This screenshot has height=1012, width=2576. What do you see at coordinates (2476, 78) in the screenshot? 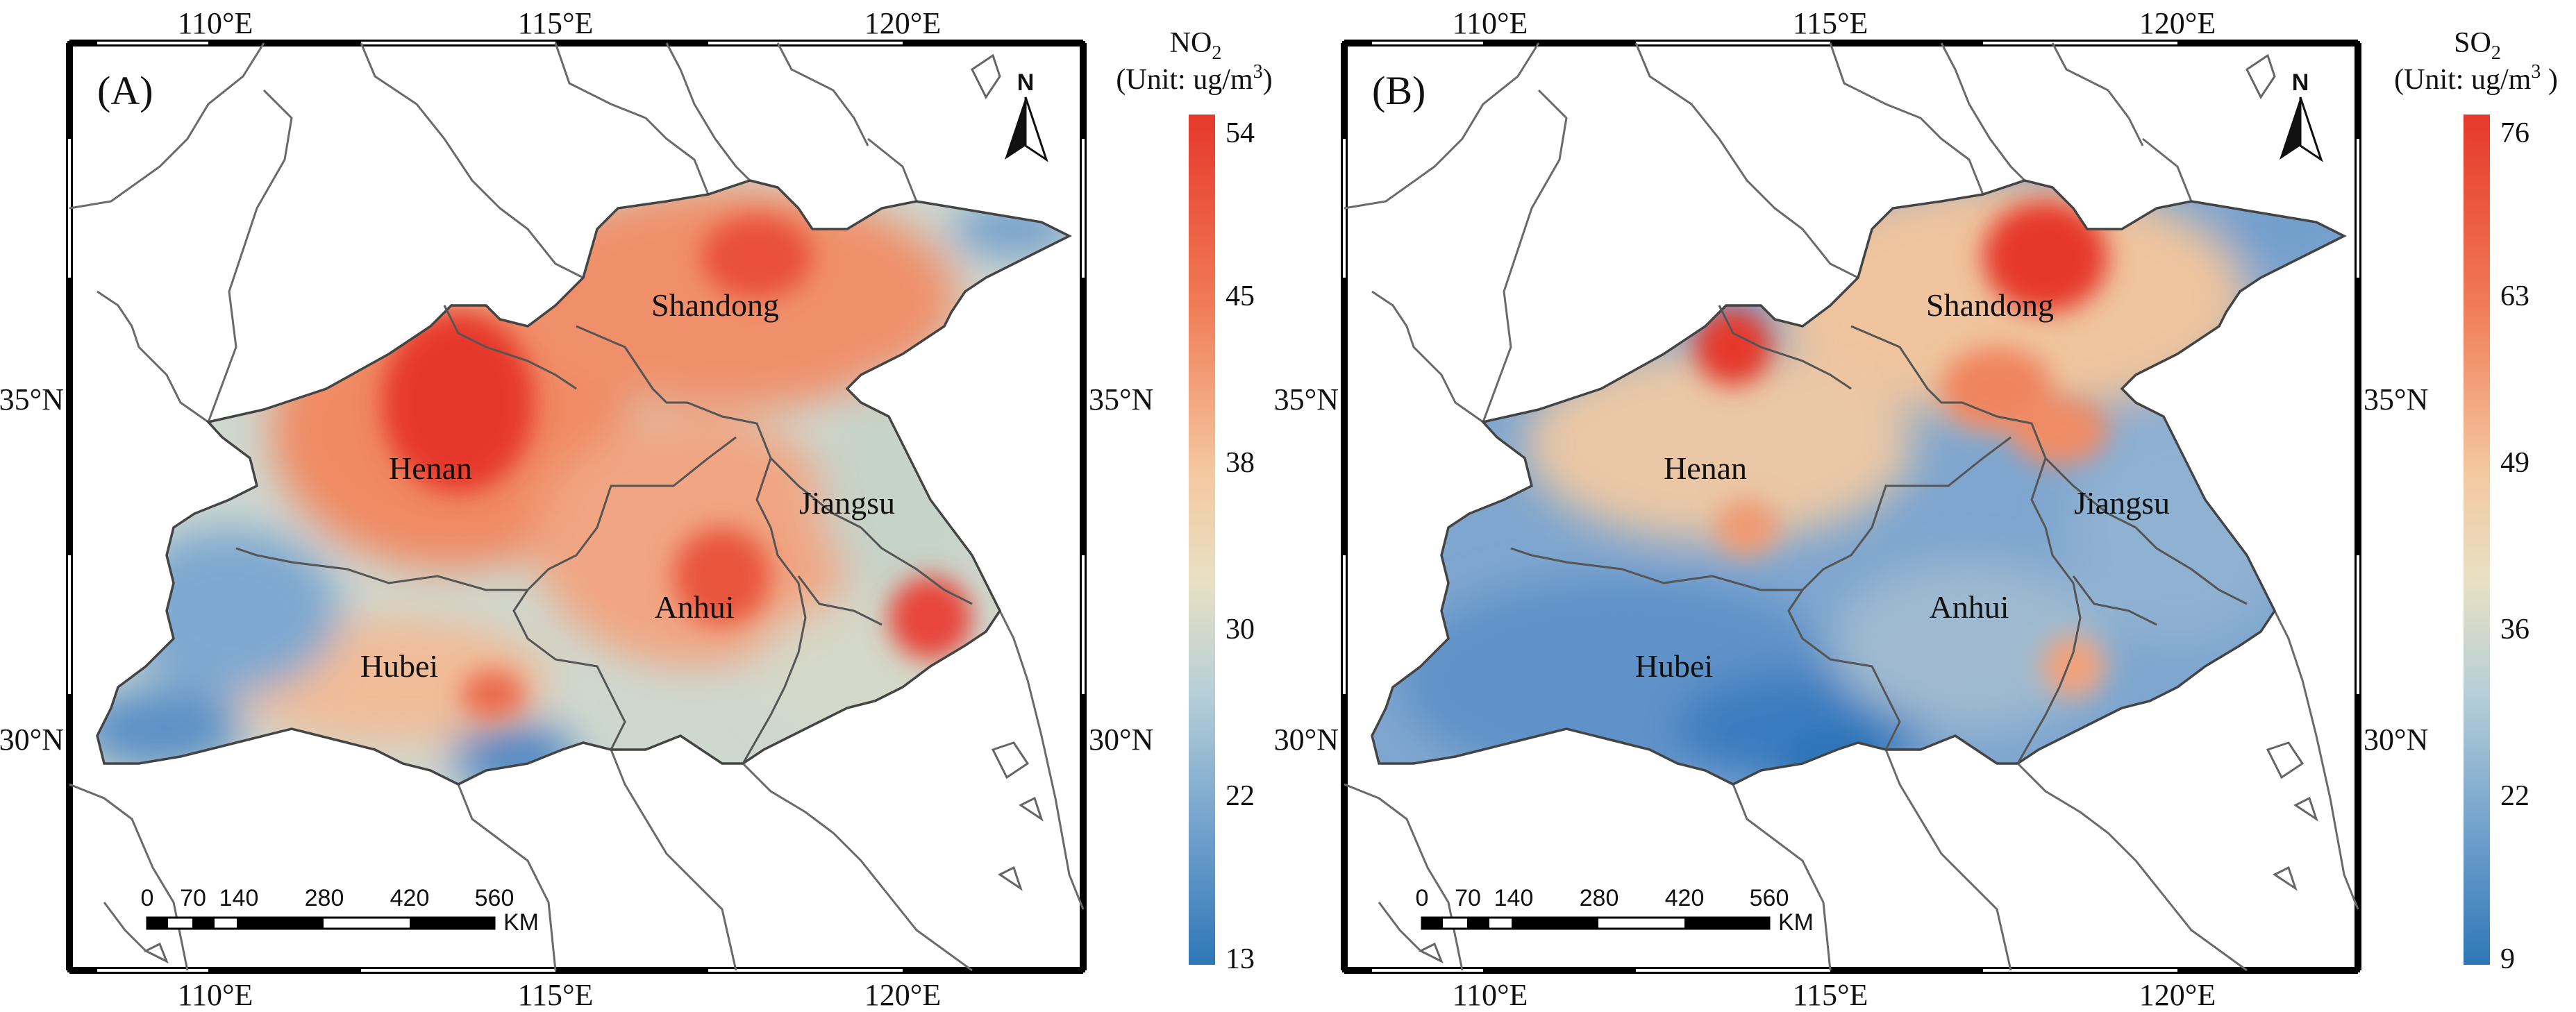
I see `legend-unit: (Unit: ug/m3 )` at bounding box center [2476, 78].